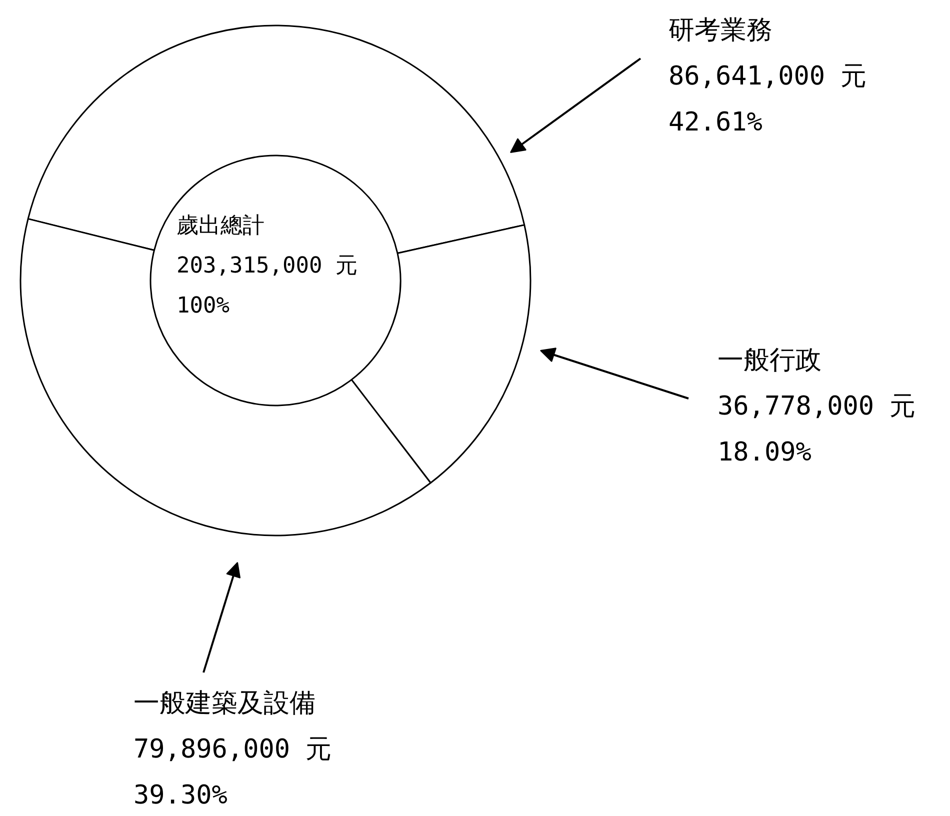 The height and width of the screenshot is (816, 950). What do you see at coordinates (770, 361) in the screenshot?
I see `slice-label: 一般行政` at bounding box center [770, 361].